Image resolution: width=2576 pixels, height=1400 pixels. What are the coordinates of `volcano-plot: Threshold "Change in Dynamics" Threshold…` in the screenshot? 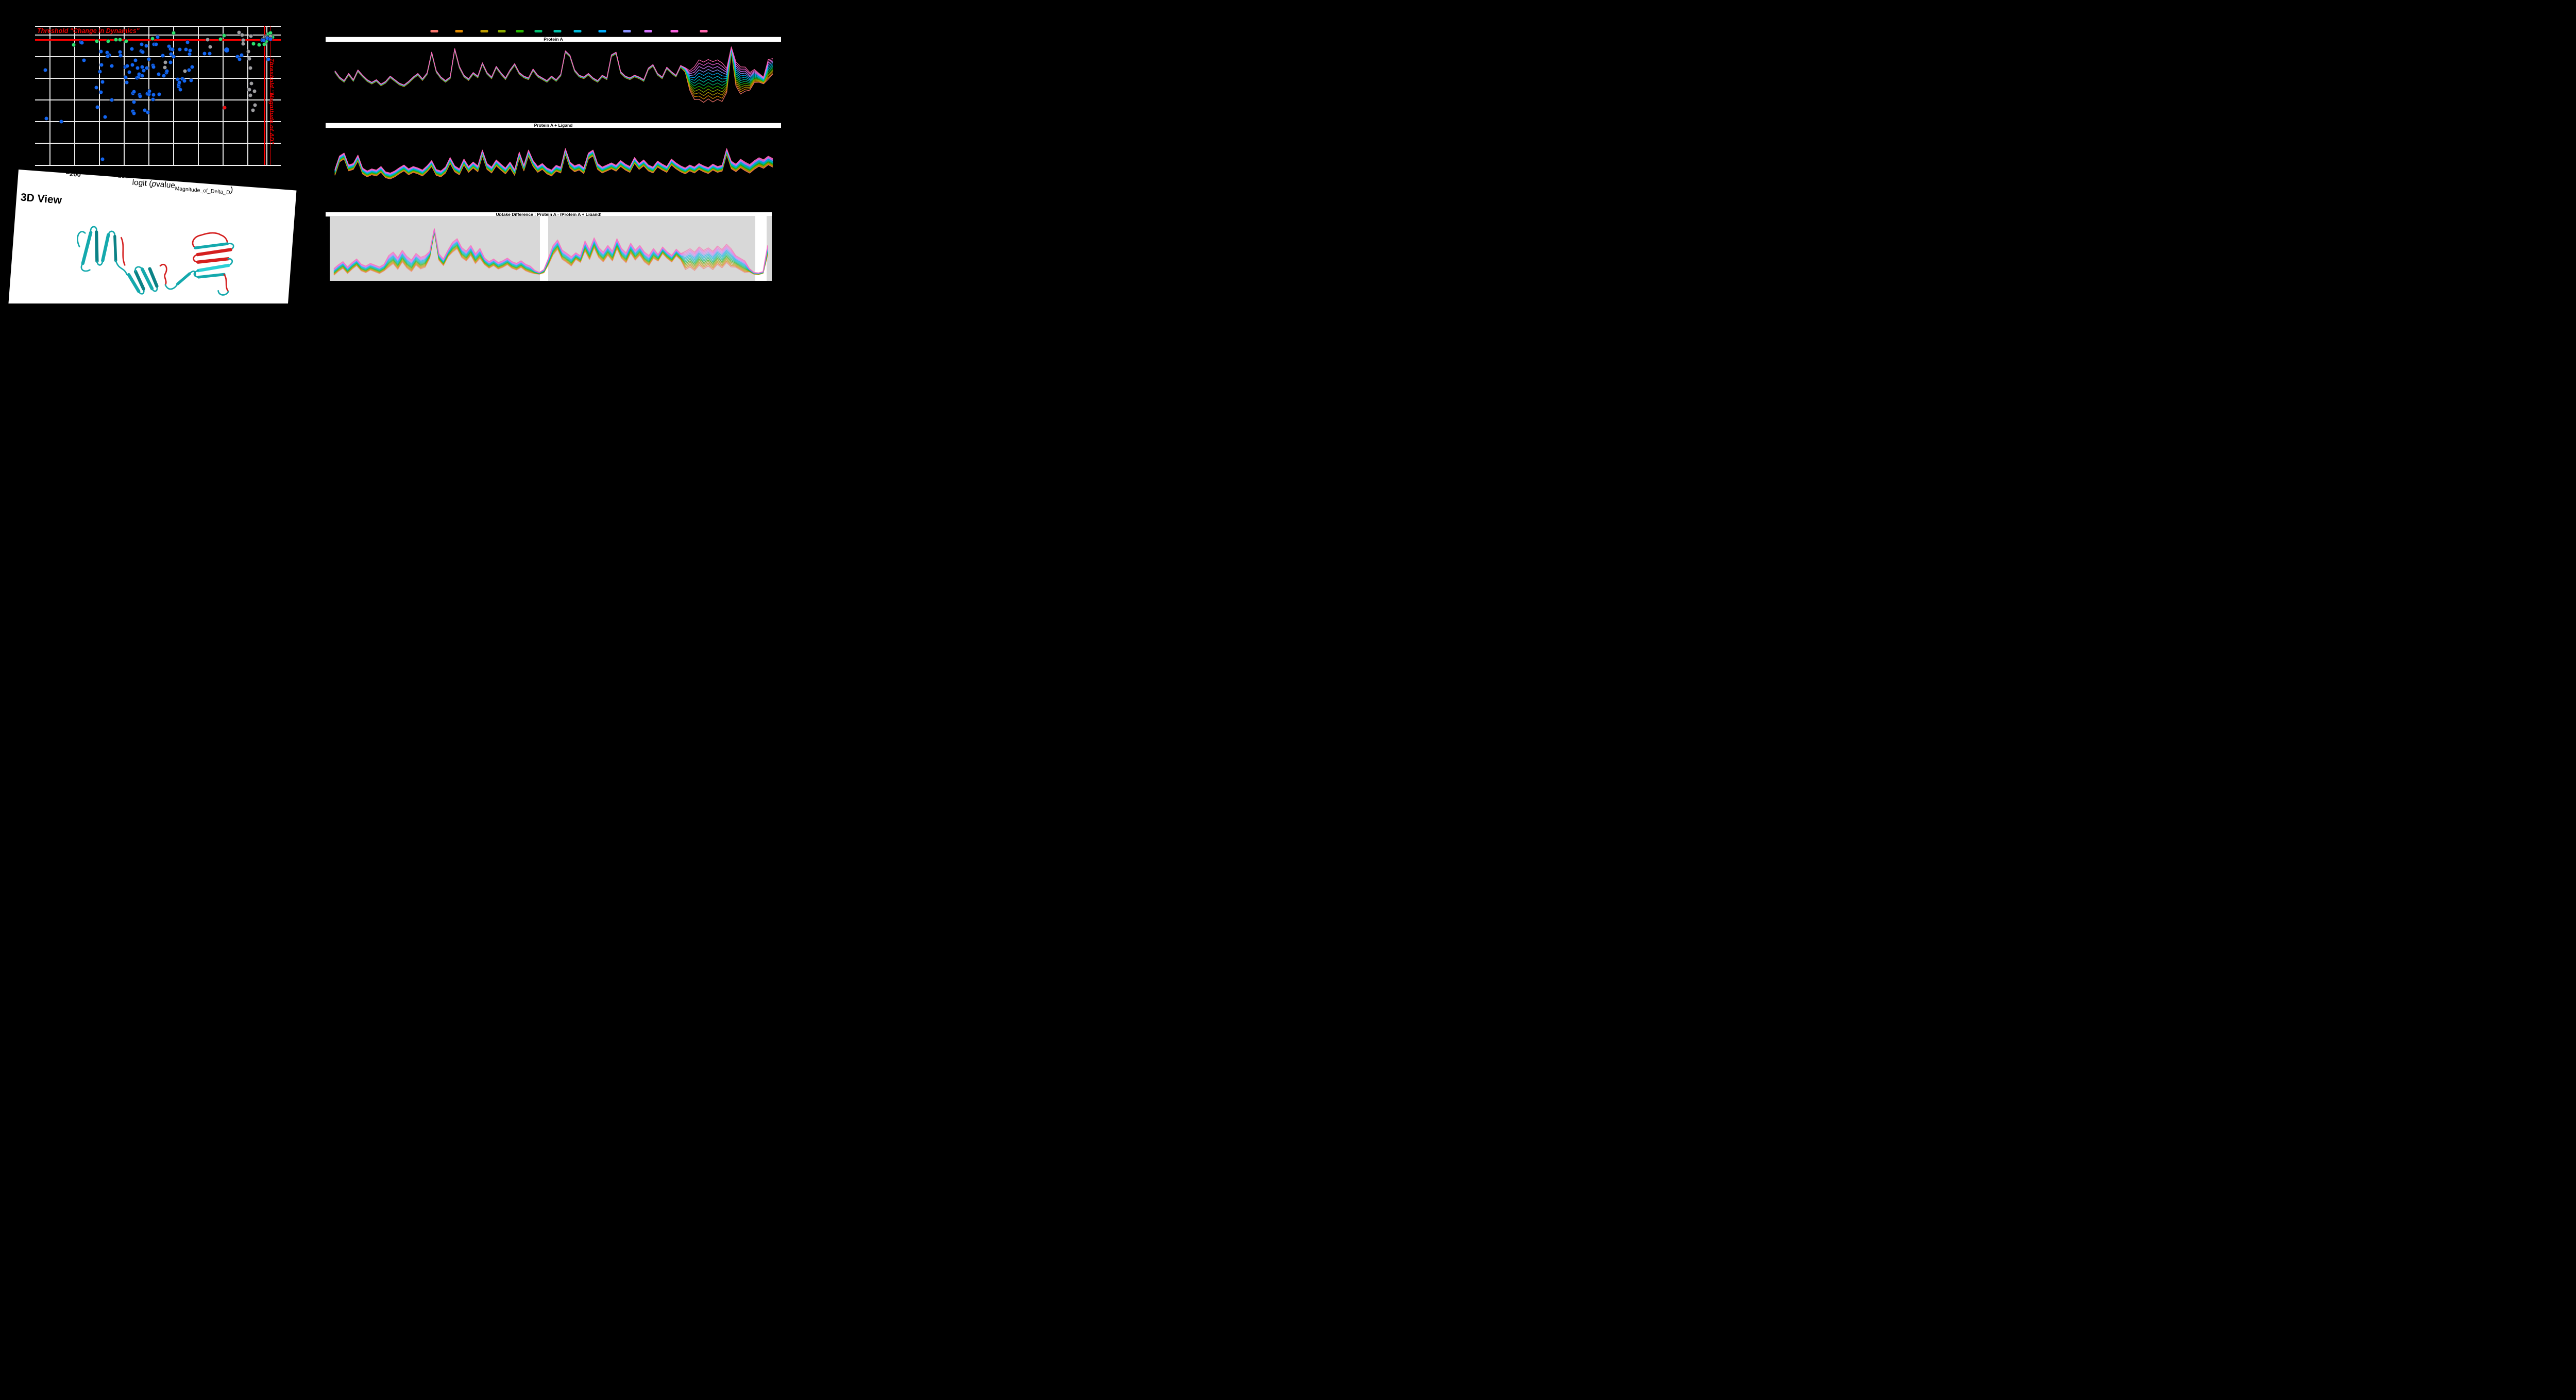 It's located at (154, 87).